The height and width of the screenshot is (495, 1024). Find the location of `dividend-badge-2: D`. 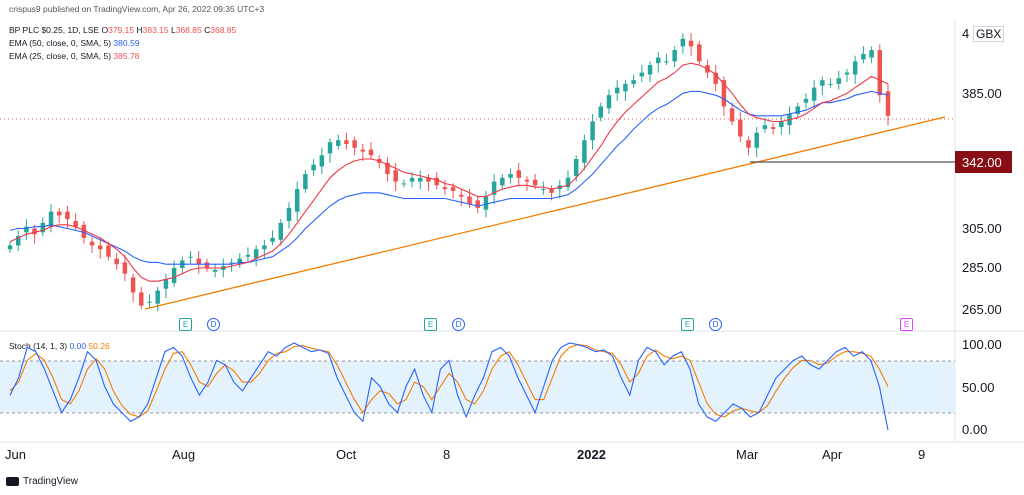

dividend-badge-2: D is located at coordinates (458, 324).